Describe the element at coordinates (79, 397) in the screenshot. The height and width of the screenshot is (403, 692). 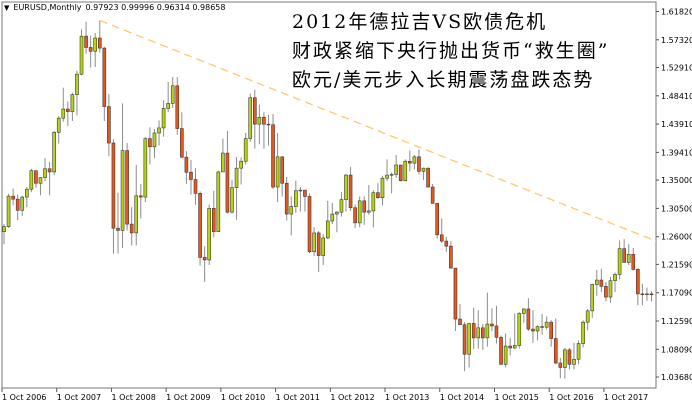
I see `x-tick-label: 1 Oct 2007` at that location.